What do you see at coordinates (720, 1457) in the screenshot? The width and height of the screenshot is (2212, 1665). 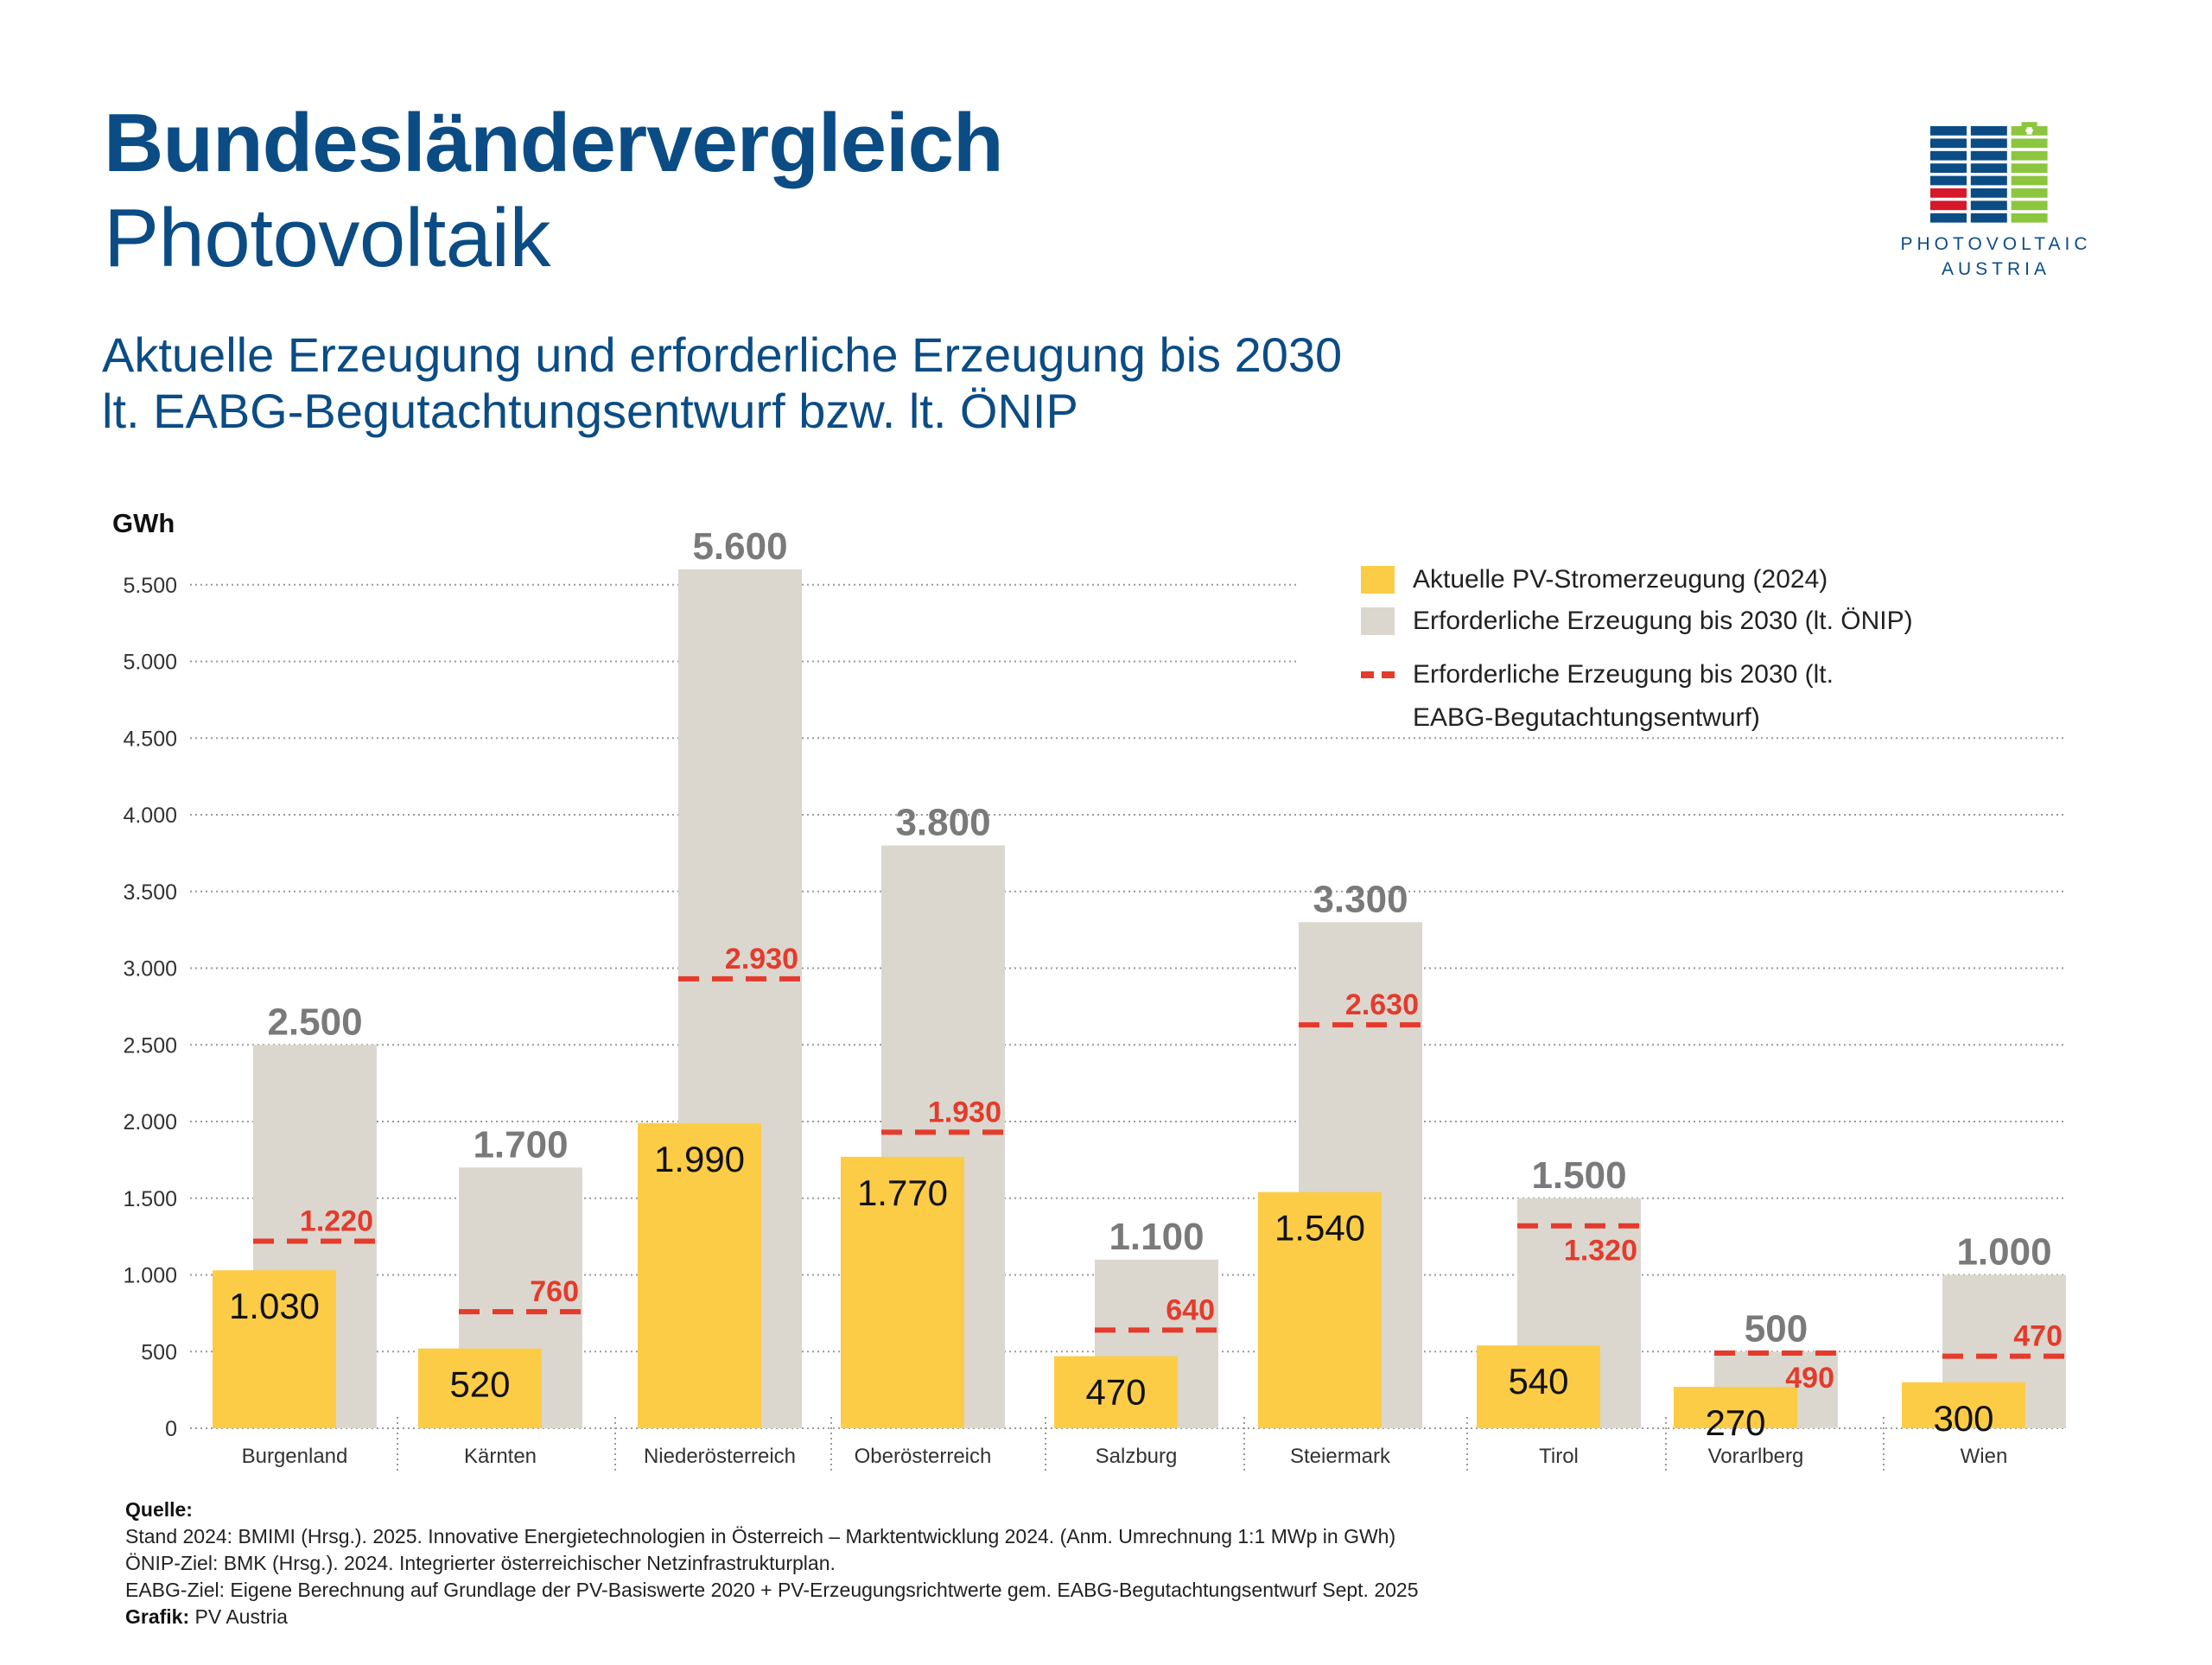 I see `x-tick-label: Niederösterreich` at bounding box center [720, 1457].